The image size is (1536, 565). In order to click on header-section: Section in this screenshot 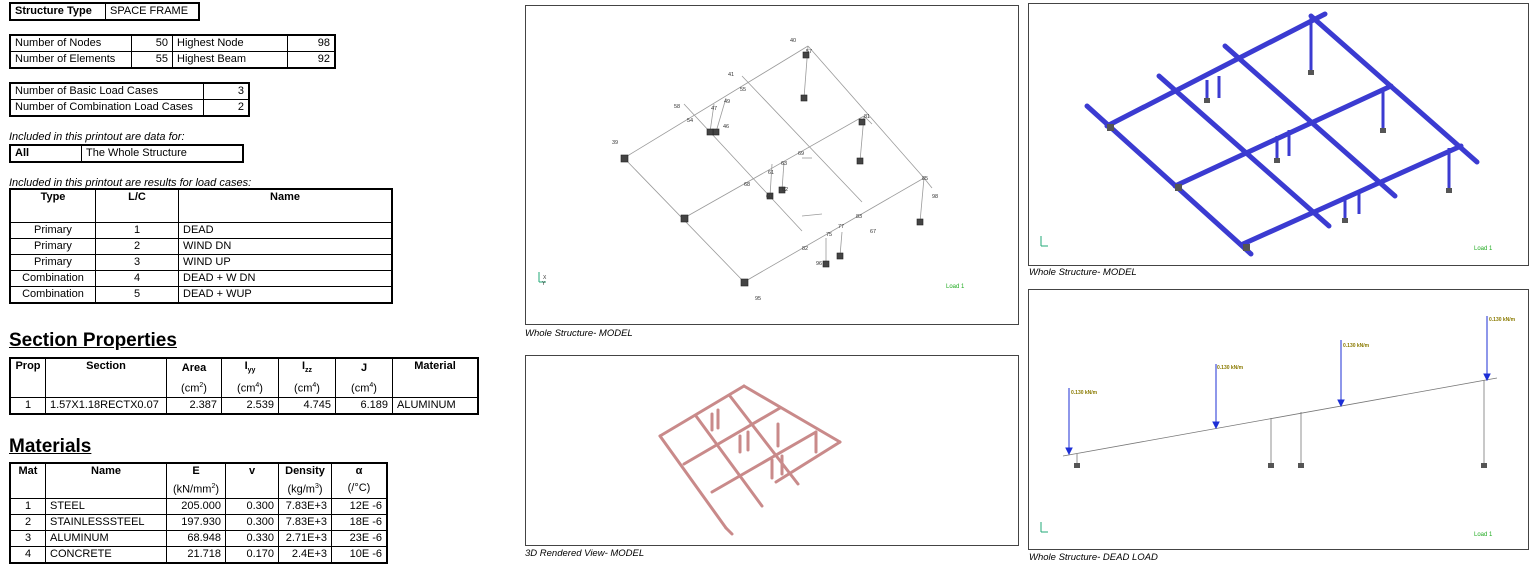, I will do `click(106, 377)`.